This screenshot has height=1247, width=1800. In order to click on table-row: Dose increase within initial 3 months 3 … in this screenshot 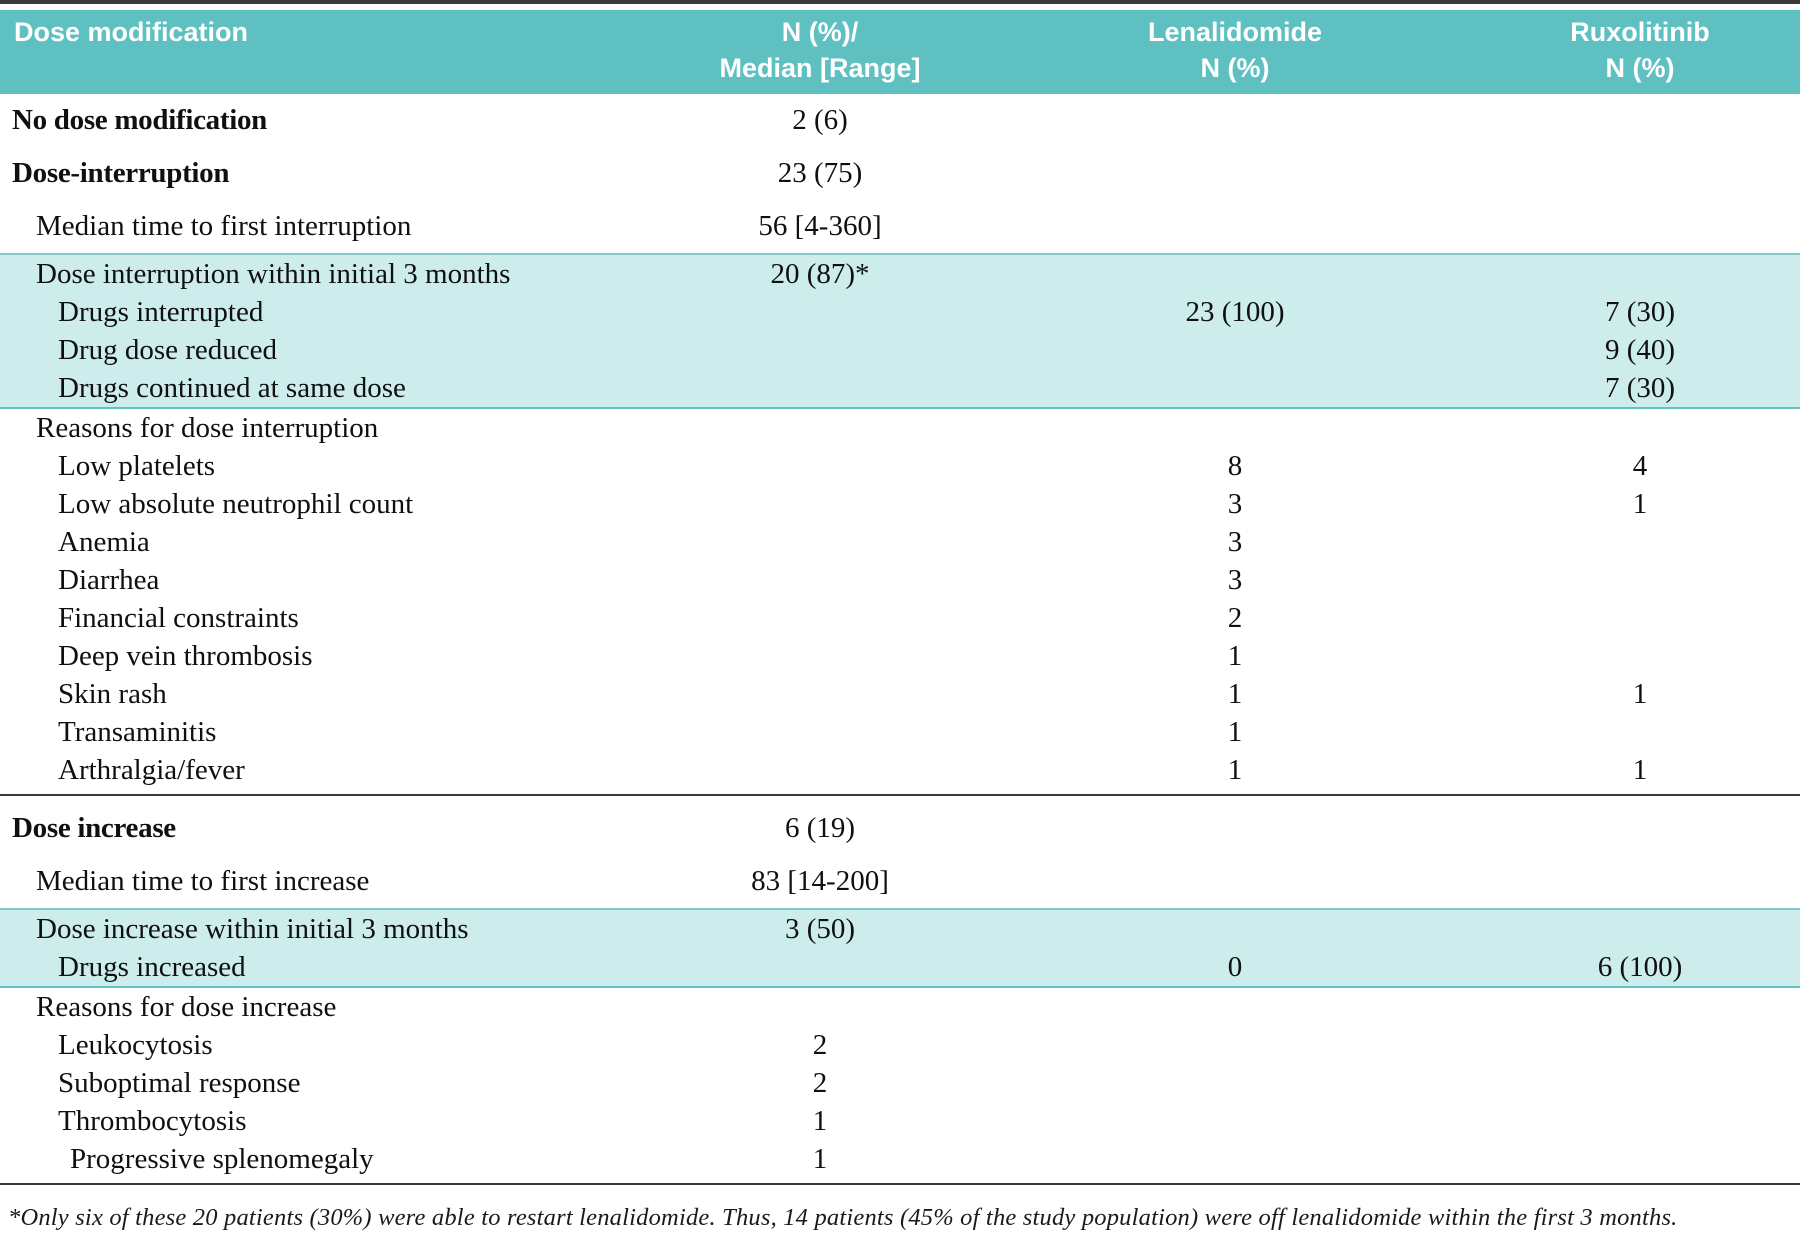, I will do `click(900, 928)`.